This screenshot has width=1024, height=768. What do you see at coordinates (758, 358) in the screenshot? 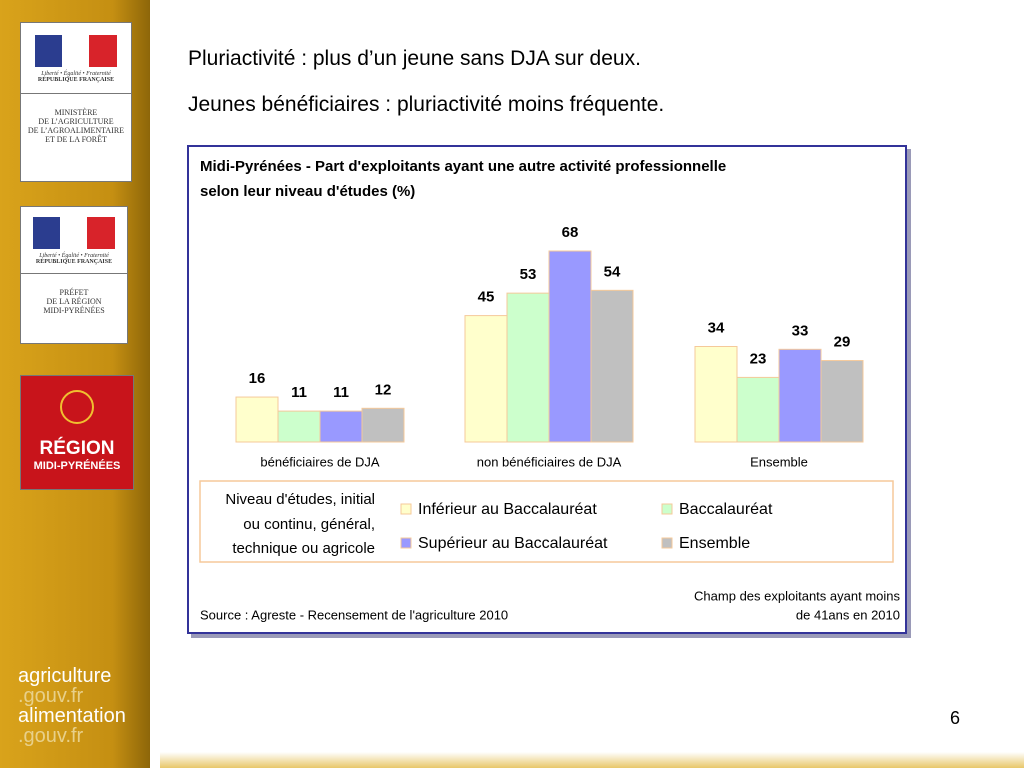
I see `data-label: 23` at bounding box center [758, 358].